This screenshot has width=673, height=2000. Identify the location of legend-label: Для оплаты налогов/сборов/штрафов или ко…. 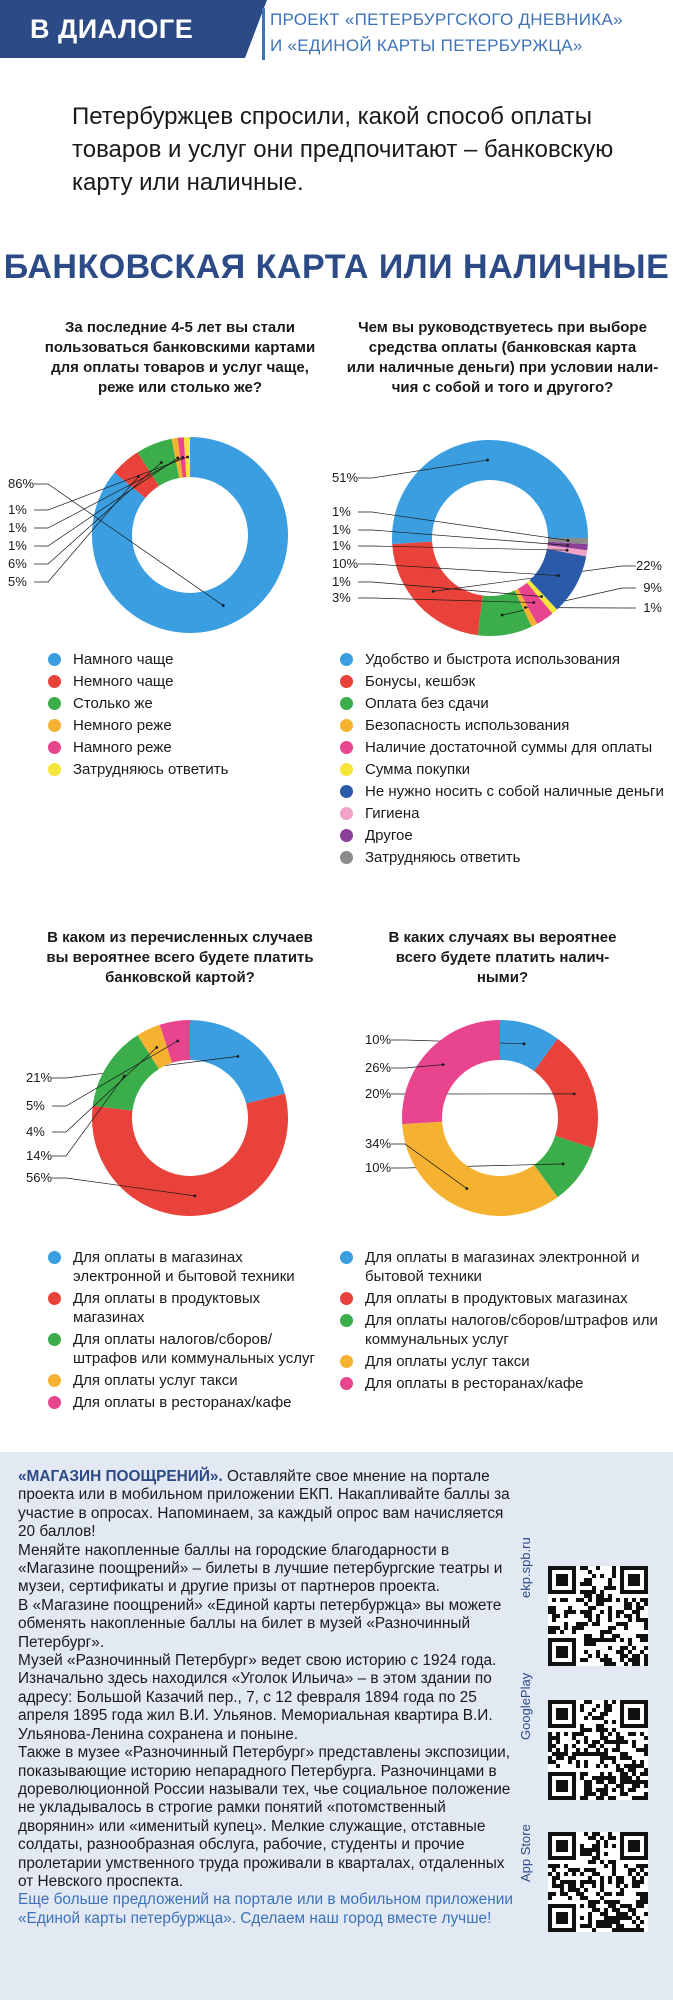
(511, 1330).